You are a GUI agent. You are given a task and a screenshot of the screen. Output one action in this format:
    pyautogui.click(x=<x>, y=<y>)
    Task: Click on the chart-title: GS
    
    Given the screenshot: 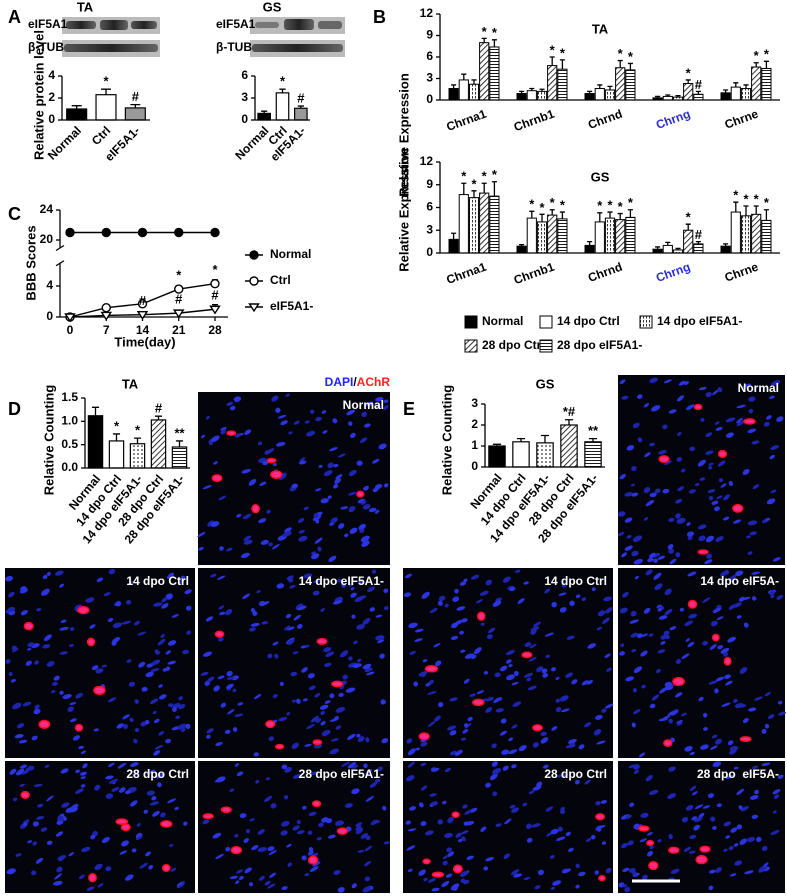 What is the action you would take?
    pyautogui.click(x=545, y=383)
    